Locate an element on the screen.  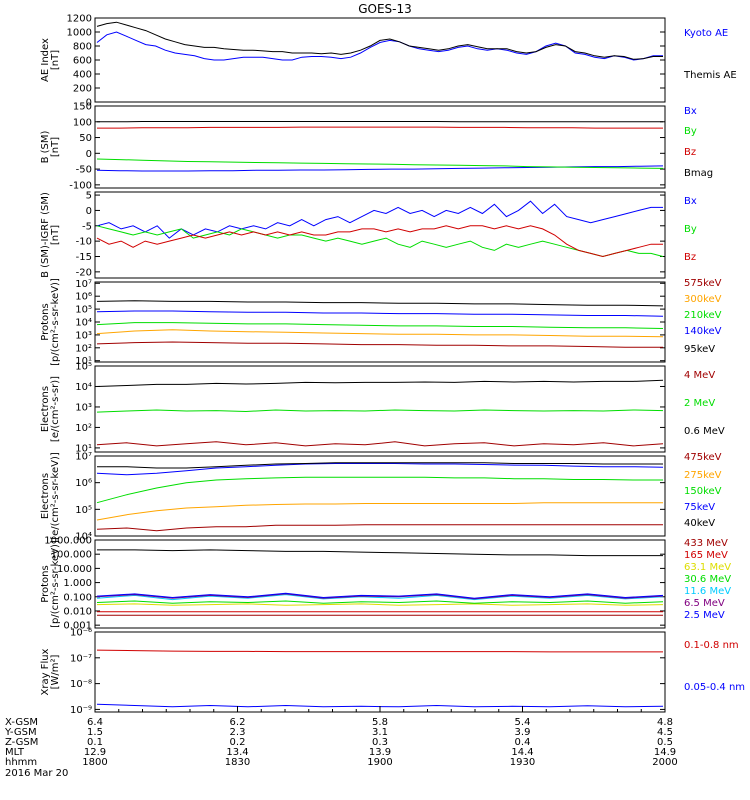
legend-label: 6.5 MeV is located at coordinates (704, 603).